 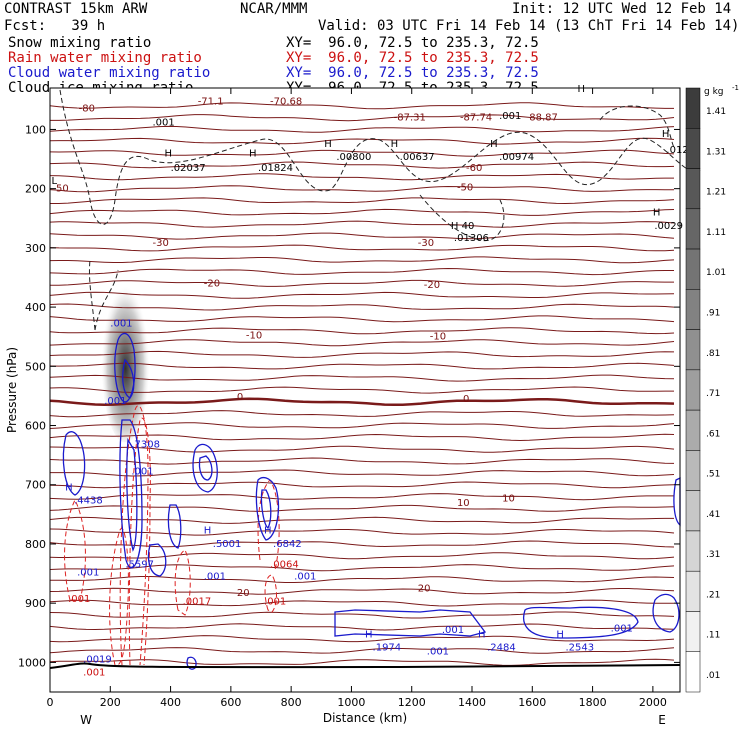 What do you see at coordinates (243, 593) in the screenshot?
I see `contour-label: 20` at bounding box center [243, 593].